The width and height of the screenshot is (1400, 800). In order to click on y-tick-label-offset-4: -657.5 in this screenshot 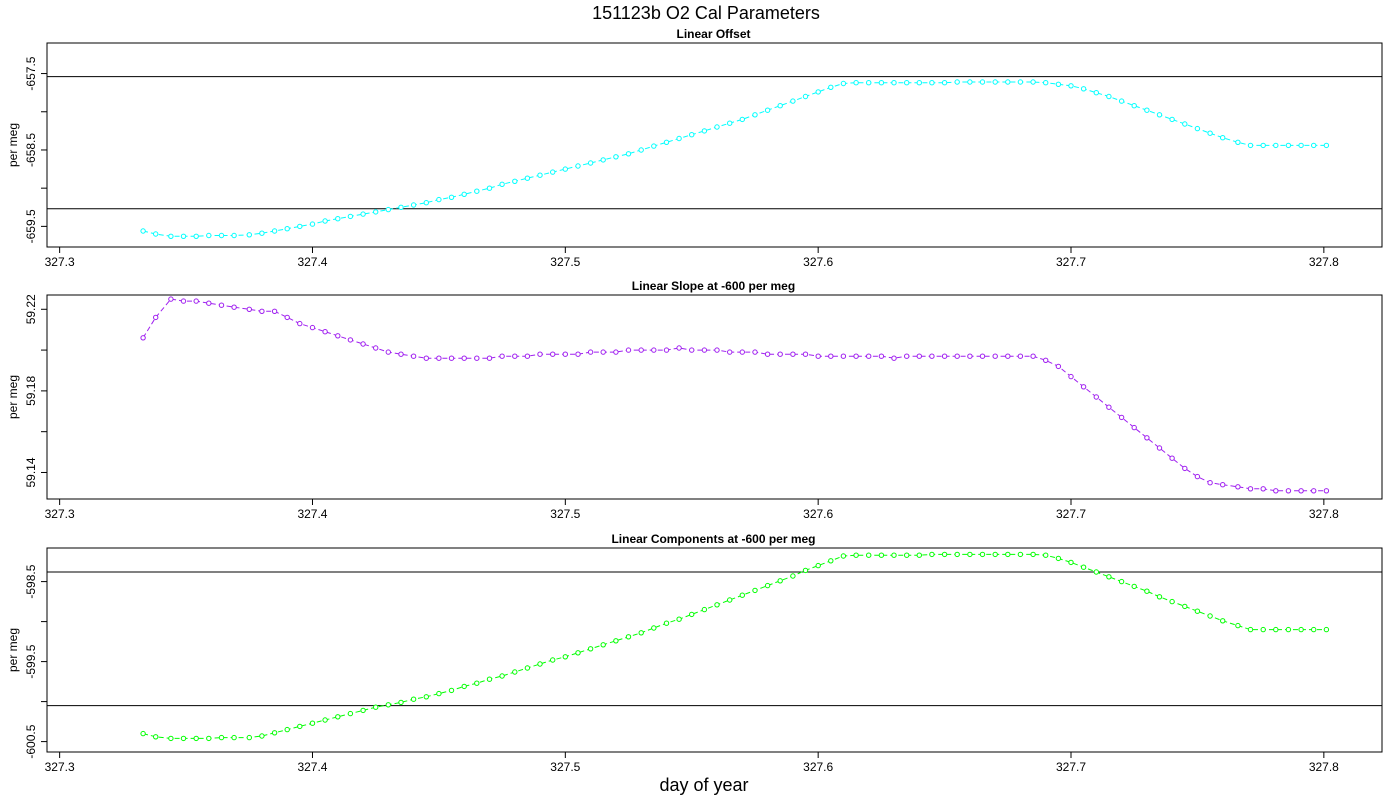, I will do `click(31, 73)`.